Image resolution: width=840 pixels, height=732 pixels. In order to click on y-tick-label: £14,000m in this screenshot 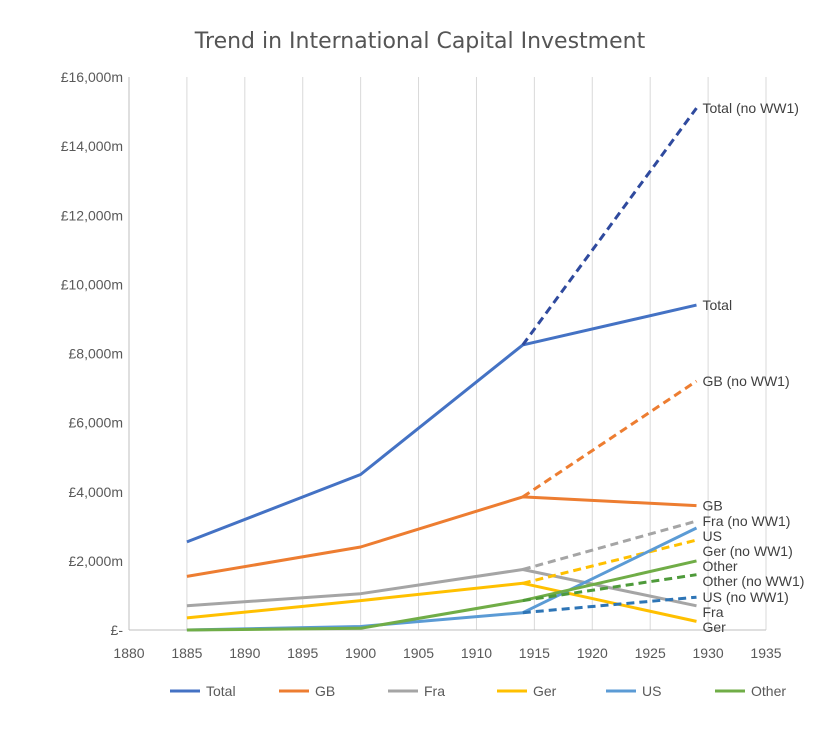, I will do `click(92, 146)`.